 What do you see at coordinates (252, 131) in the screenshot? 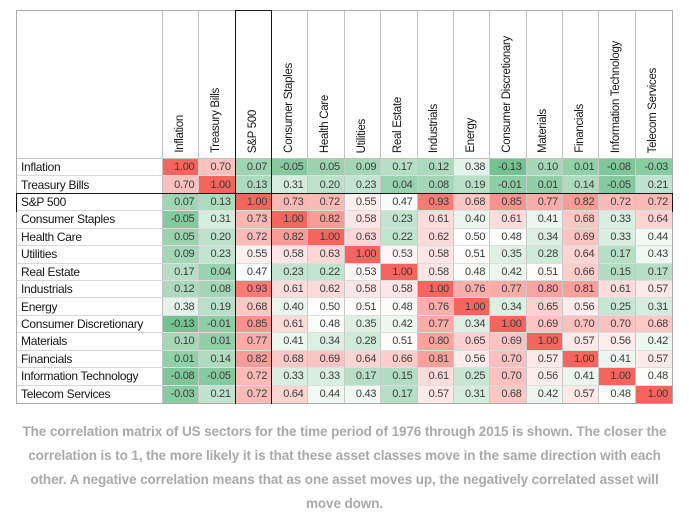
I see `column-header-label: S&P 500` at bounding box center [252, 131].